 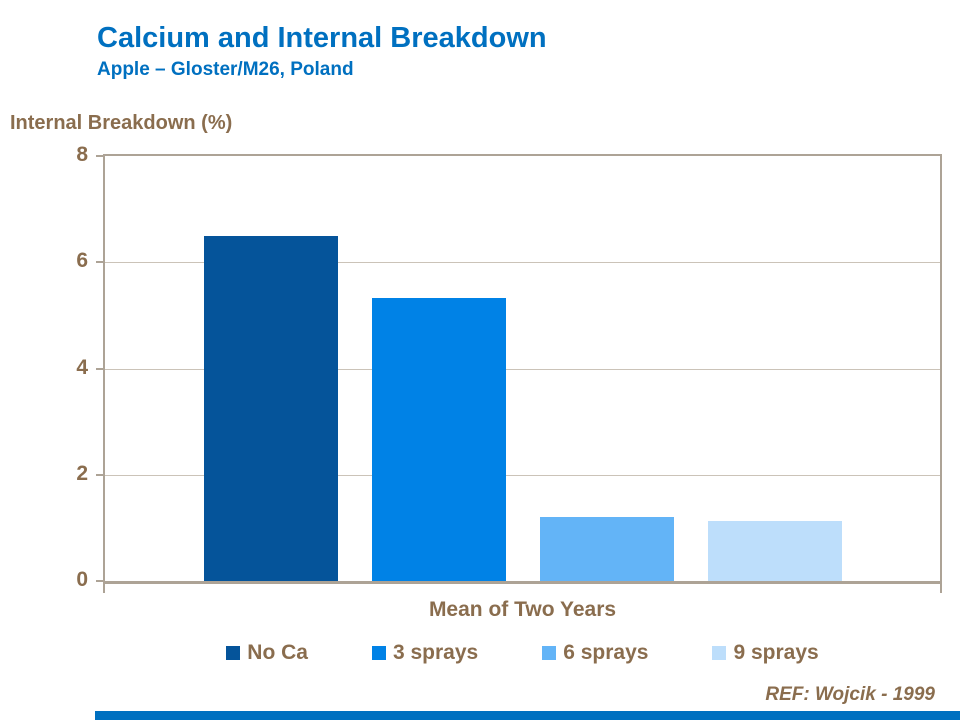 I want to click on x-axis-title: Mean of Two Years, so click(x=522, y=609).